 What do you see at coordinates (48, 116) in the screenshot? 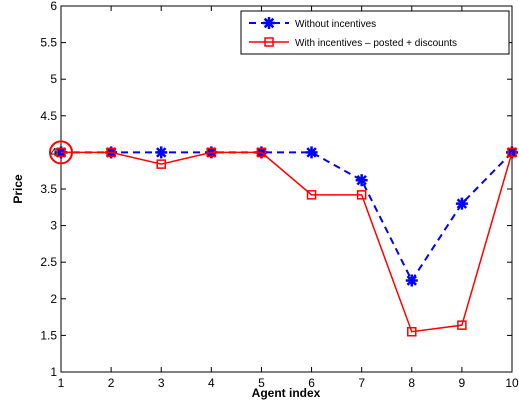
I see `y-tick-label: 4.5` at bounding box center [48, 116].